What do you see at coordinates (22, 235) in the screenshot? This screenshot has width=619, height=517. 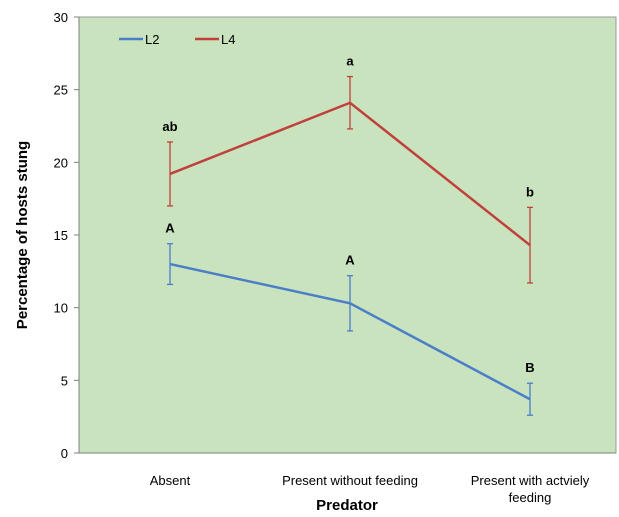 I see `y-axis-title: Percentage of hosts stung` at bounding box center [22, 235].